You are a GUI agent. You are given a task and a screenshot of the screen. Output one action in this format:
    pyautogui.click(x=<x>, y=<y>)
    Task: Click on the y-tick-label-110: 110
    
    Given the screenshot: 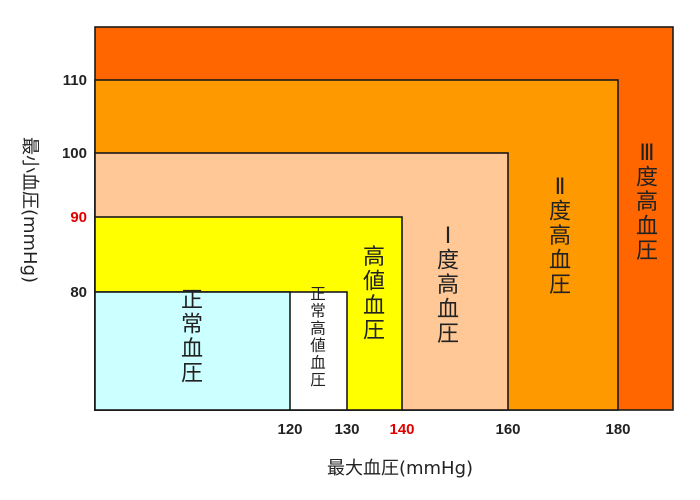 What is the action you would take?
    pyautogui.click(x=75, y=80)
    